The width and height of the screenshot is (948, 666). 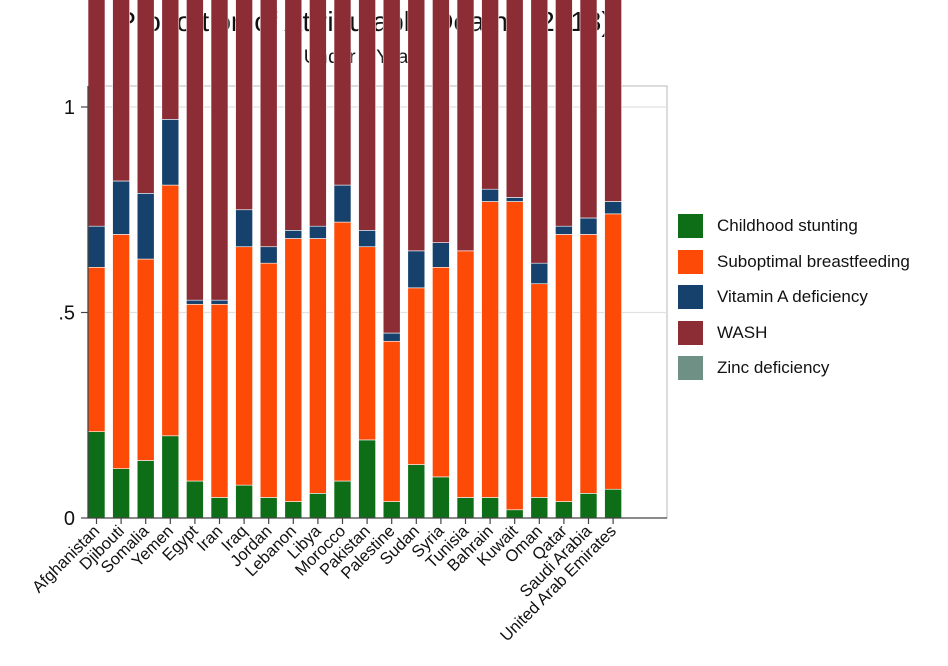 I want to click on legend-item: WASH, so click(x=794, y=332).